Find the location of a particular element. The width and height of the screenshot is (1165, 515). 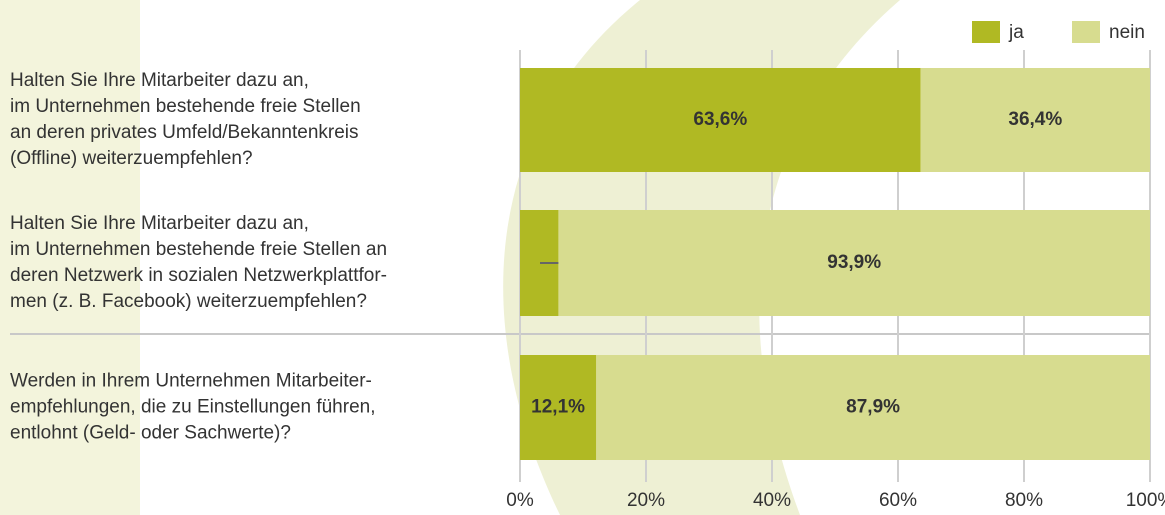

category-line: im Unternehmen bestehende freie Stellen is located at coordinates (185, 106).